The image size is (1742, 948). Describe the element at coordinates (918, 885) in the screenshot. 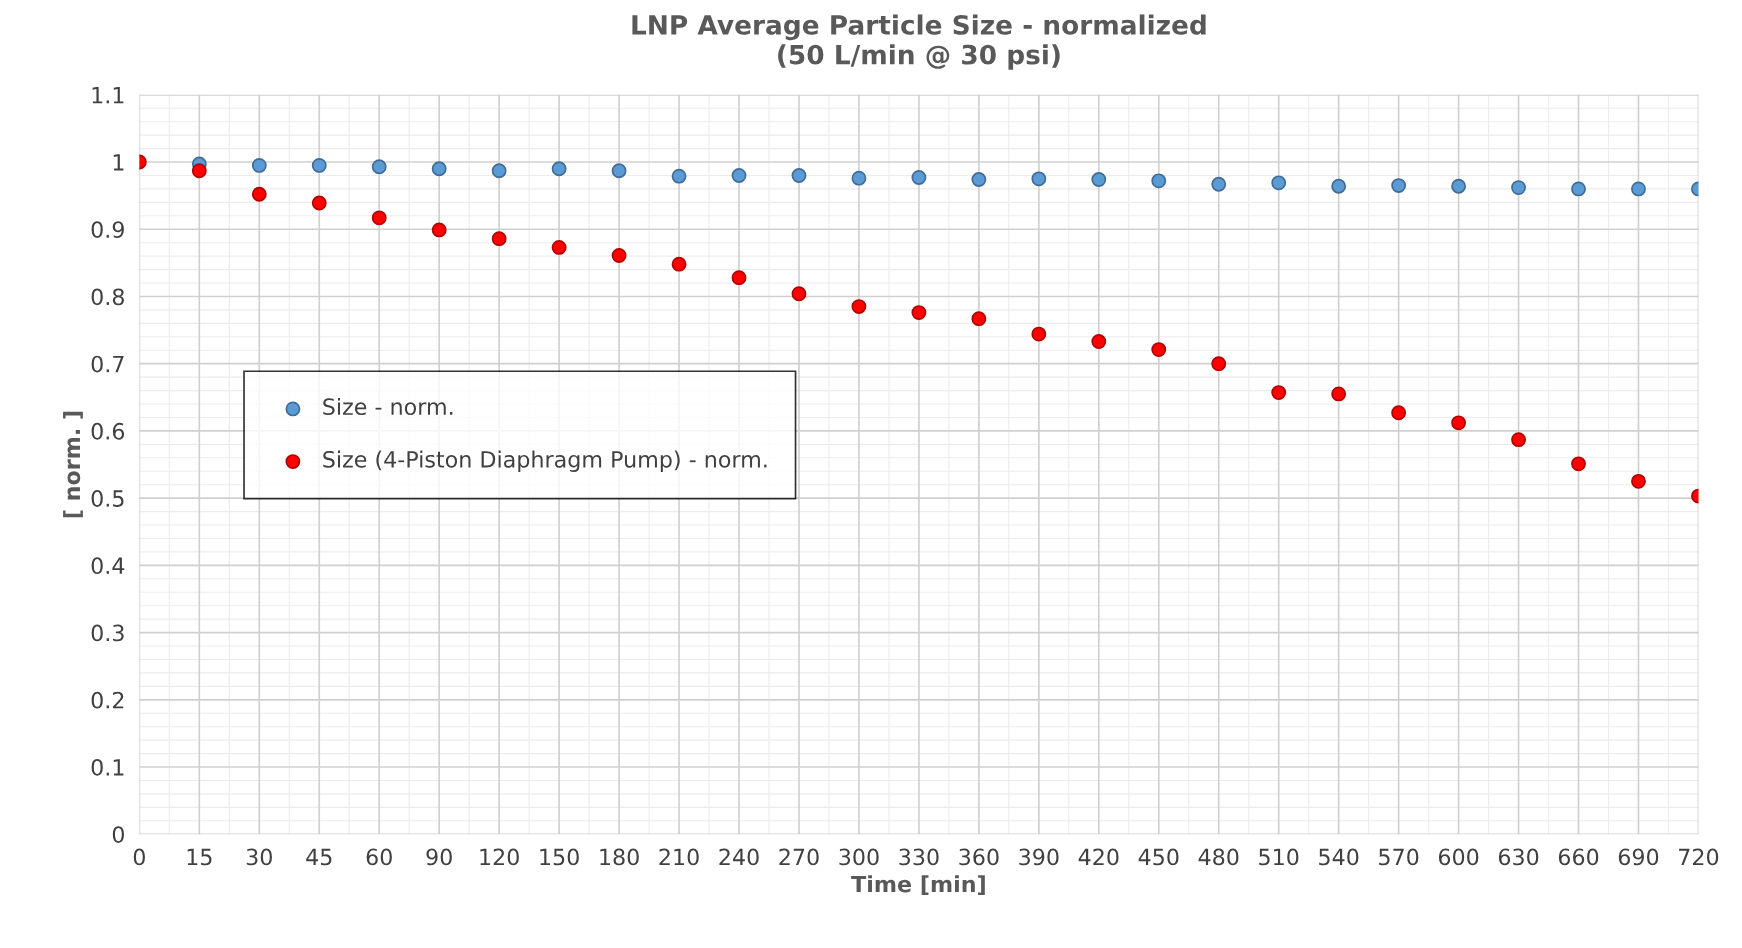

I see `x-axis-title: Time [min]` at that location.